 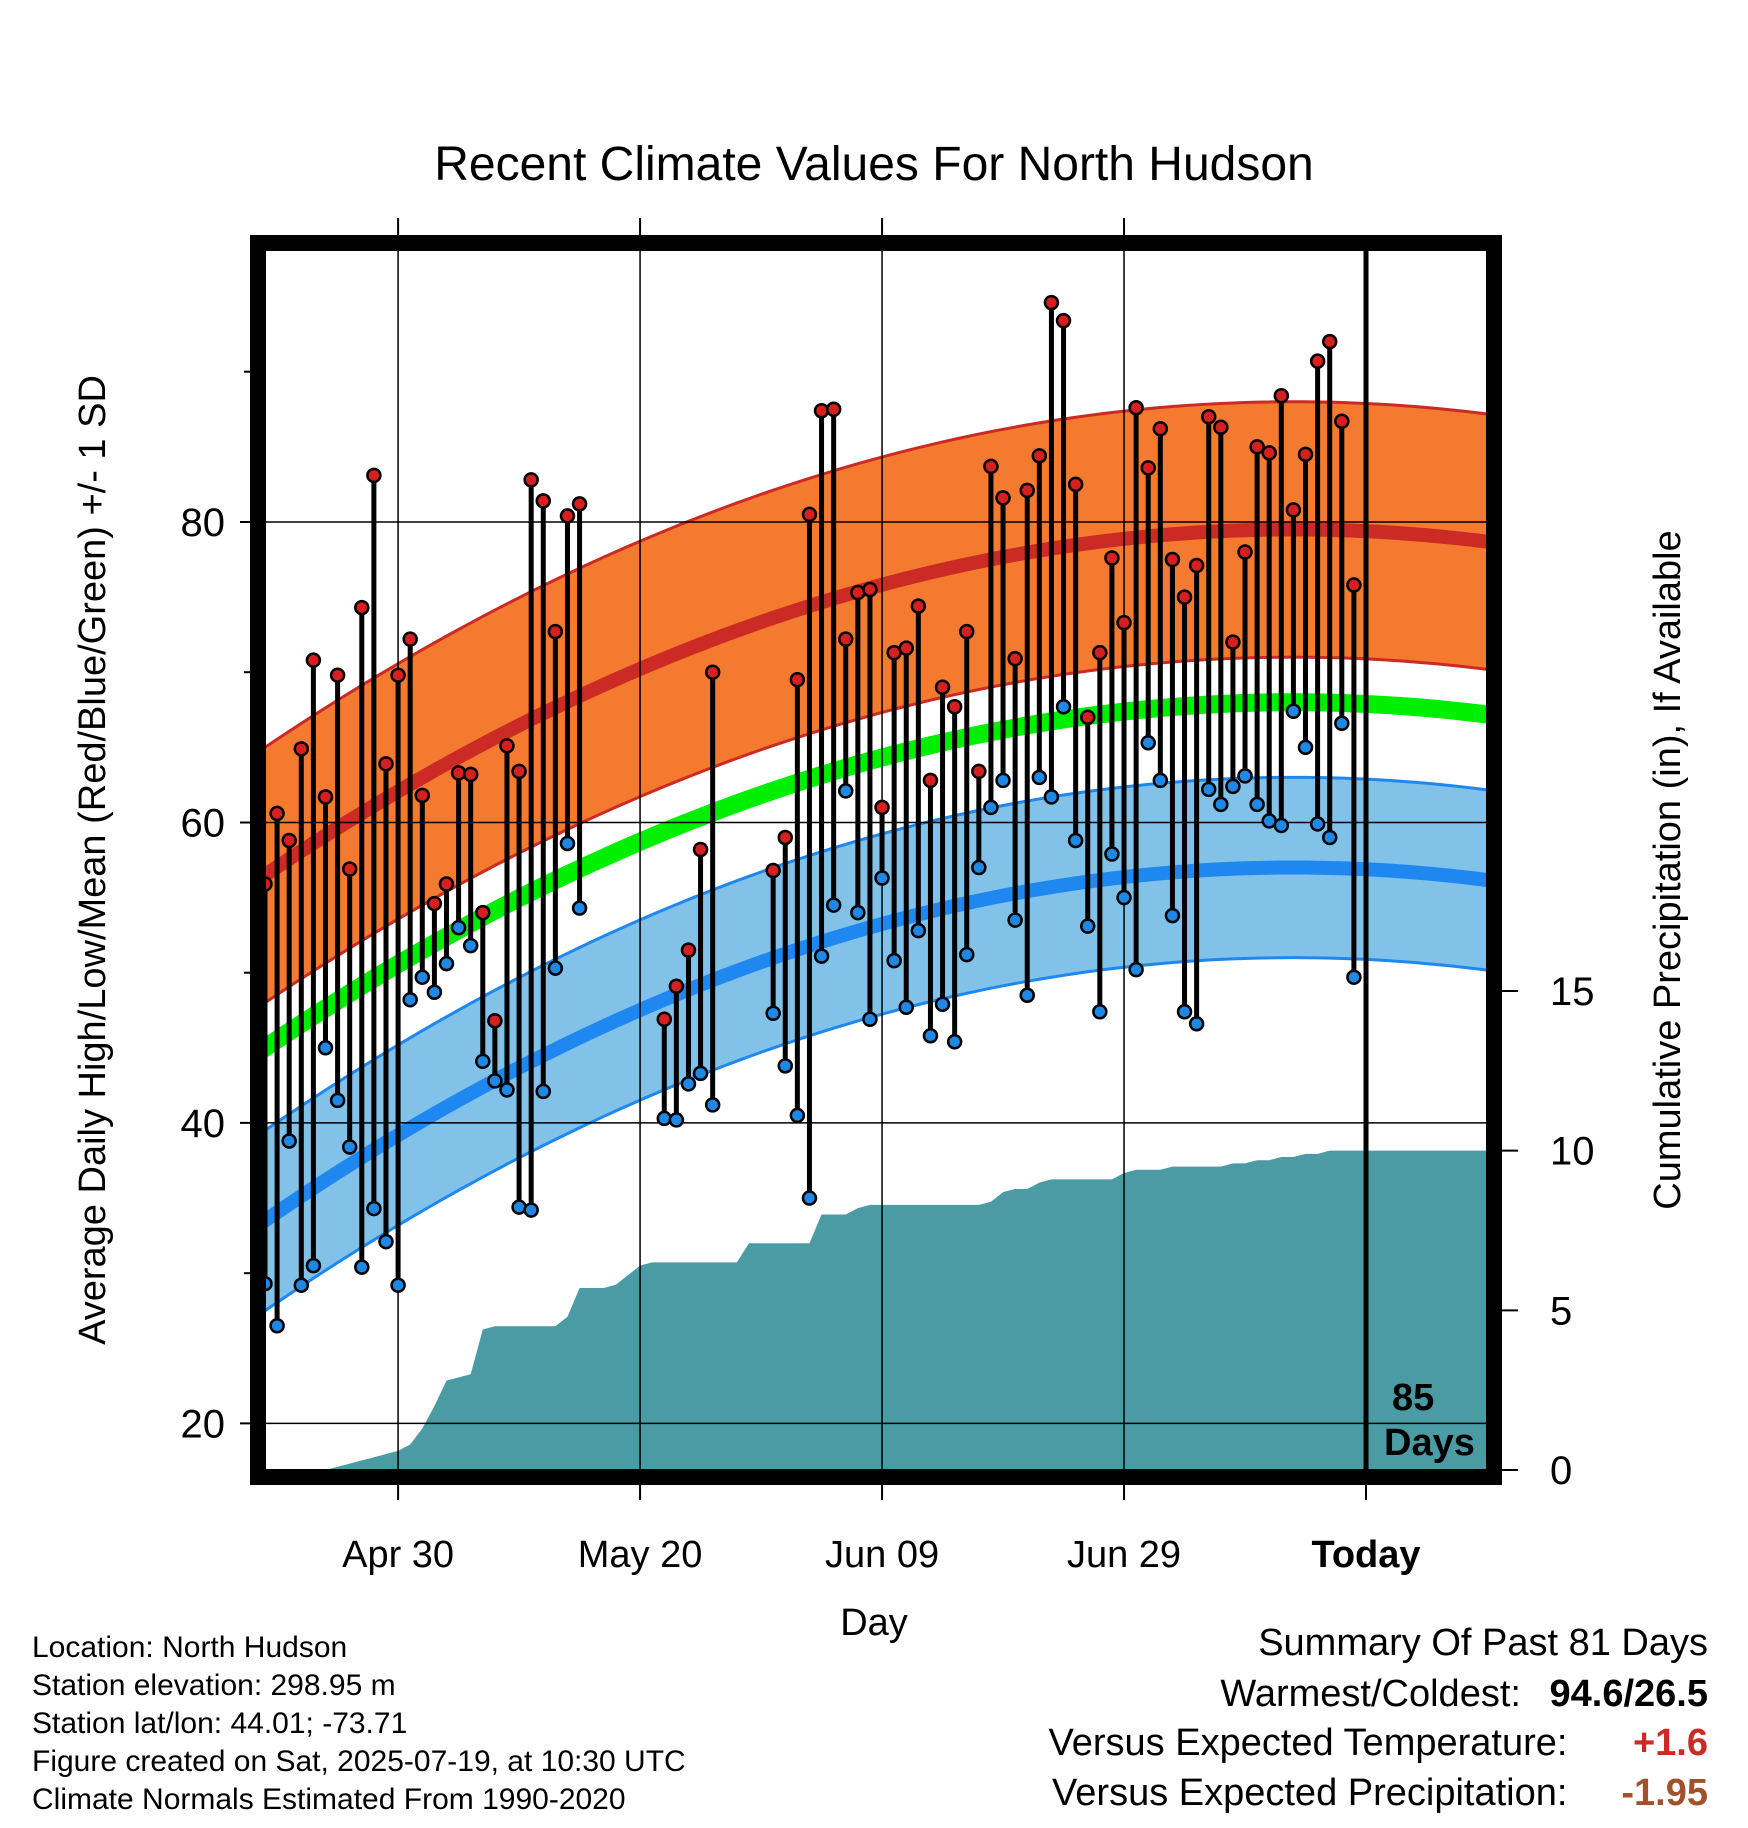 I want to click on warm-cold-value: 94.6/26.5, so click(x=1628, y=1694).